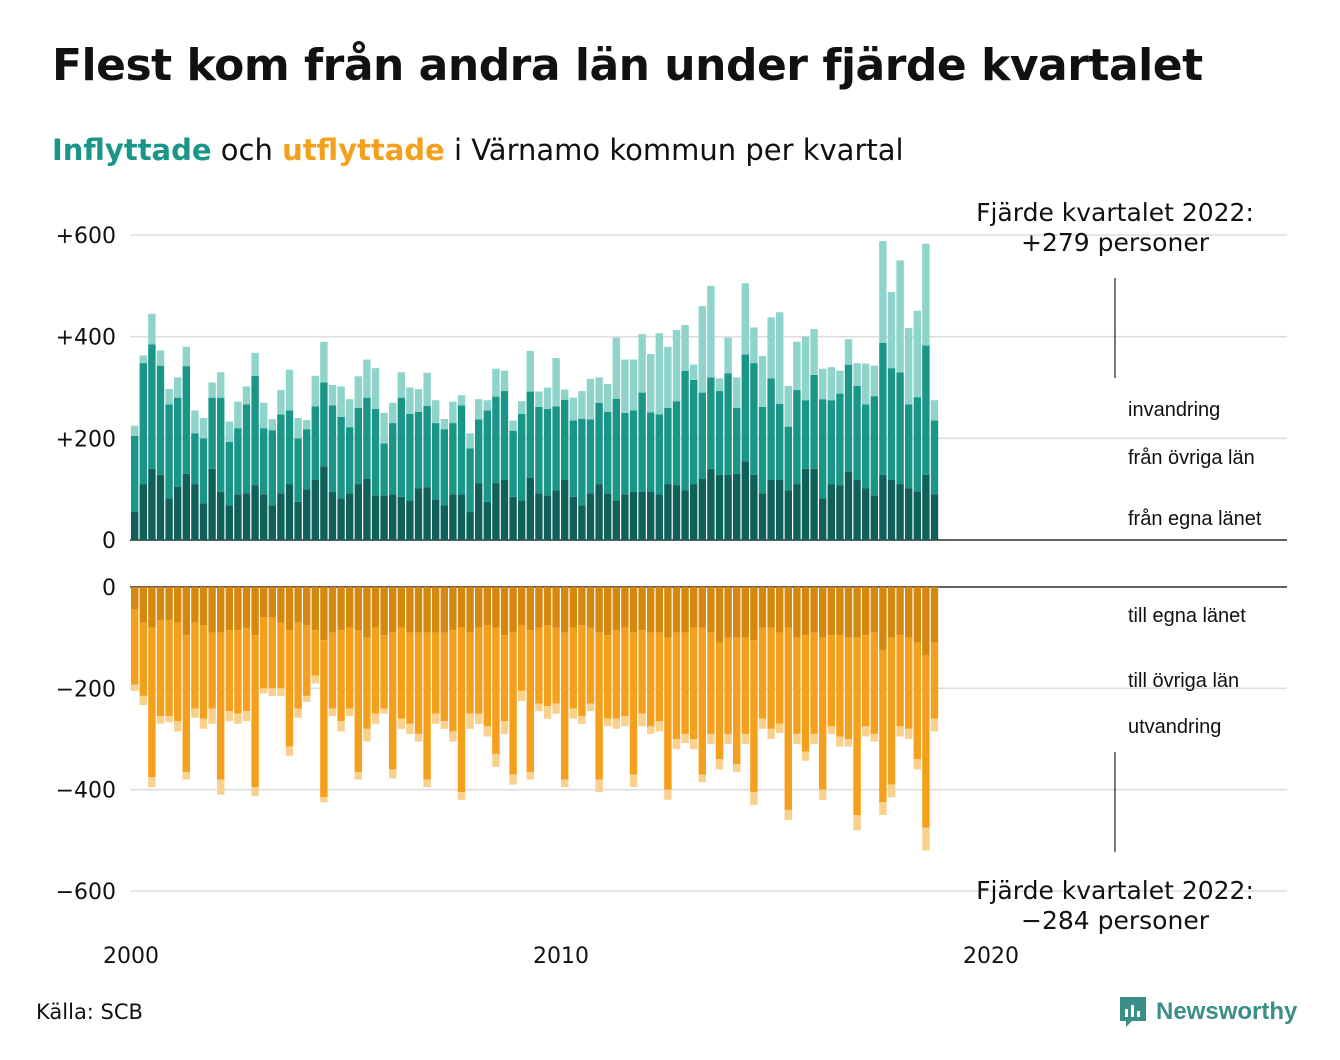 Image resolution: width=1340 pixels, height=1060 pixels. I want to click on subtitle-and-word: och, so click(246, 150).